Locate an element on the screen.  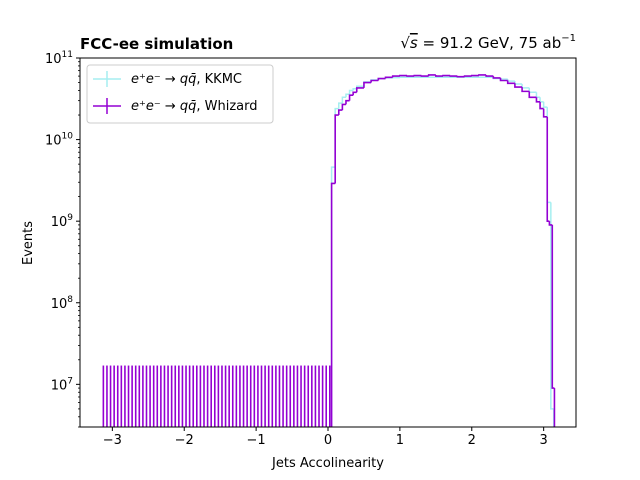
x-tick-label: −2 is located at coordinates (184, 440).